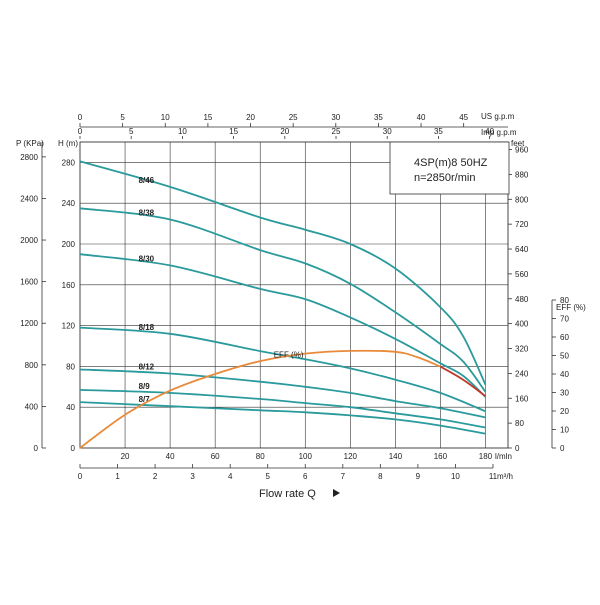 This screenshot has width=600, height=605. Describe the element at coordinates (562, 448) in the screenshot. I see `eff-tick-label: 0` at that location.